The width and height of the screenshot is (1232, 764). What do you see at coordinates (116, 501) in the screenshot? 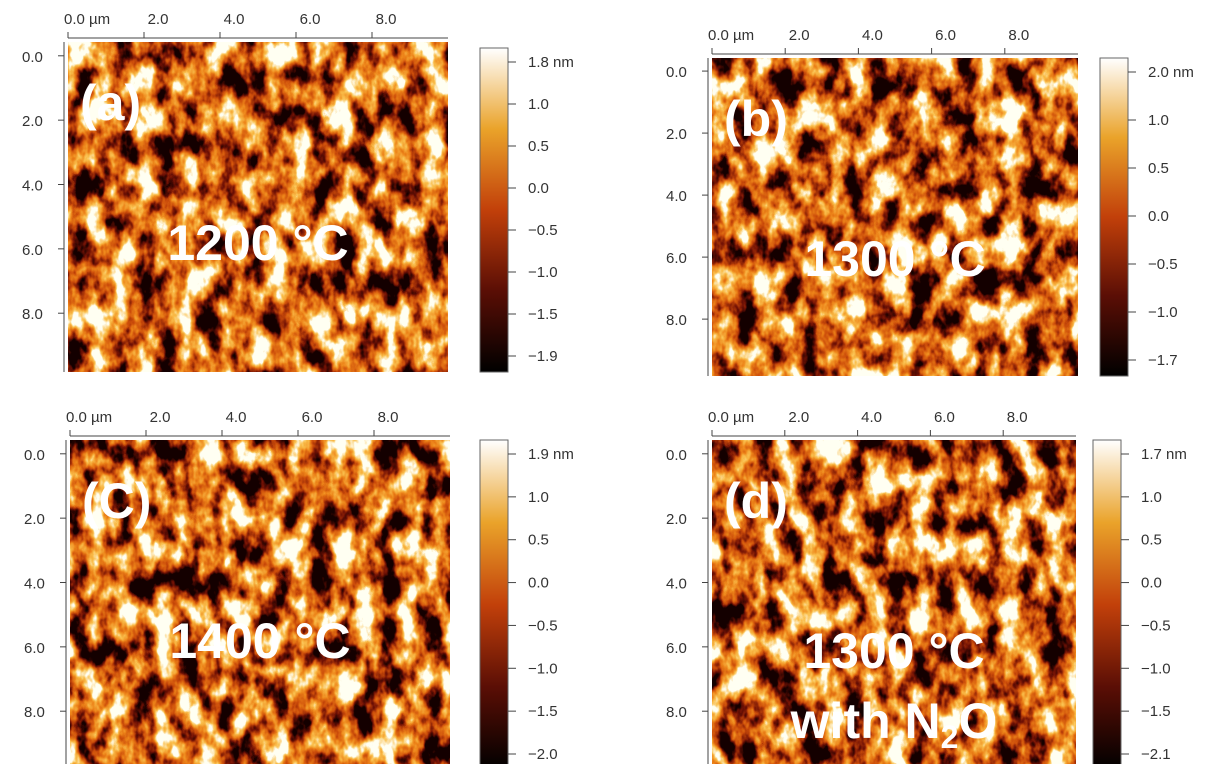
I see `panel-label: (C)` at bounding box center [116, 501].